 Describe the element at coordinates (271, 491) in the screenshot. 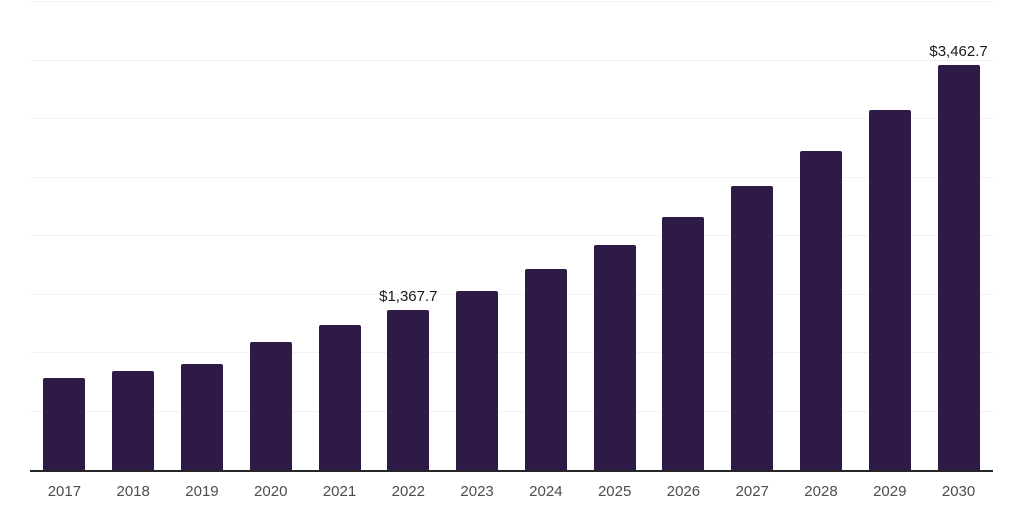

I see `x-tick-label-2020: 2020` at that location.